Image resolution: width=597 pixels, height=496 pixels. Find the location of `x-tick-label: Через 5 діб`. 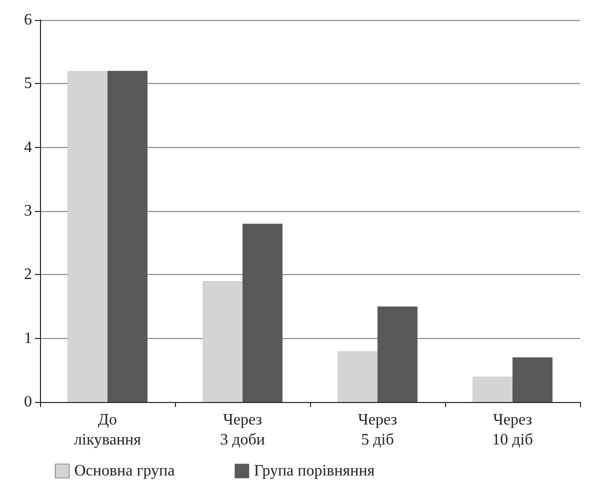

x-tick-label: Через 5 діб is located at coordinates (378, 430).